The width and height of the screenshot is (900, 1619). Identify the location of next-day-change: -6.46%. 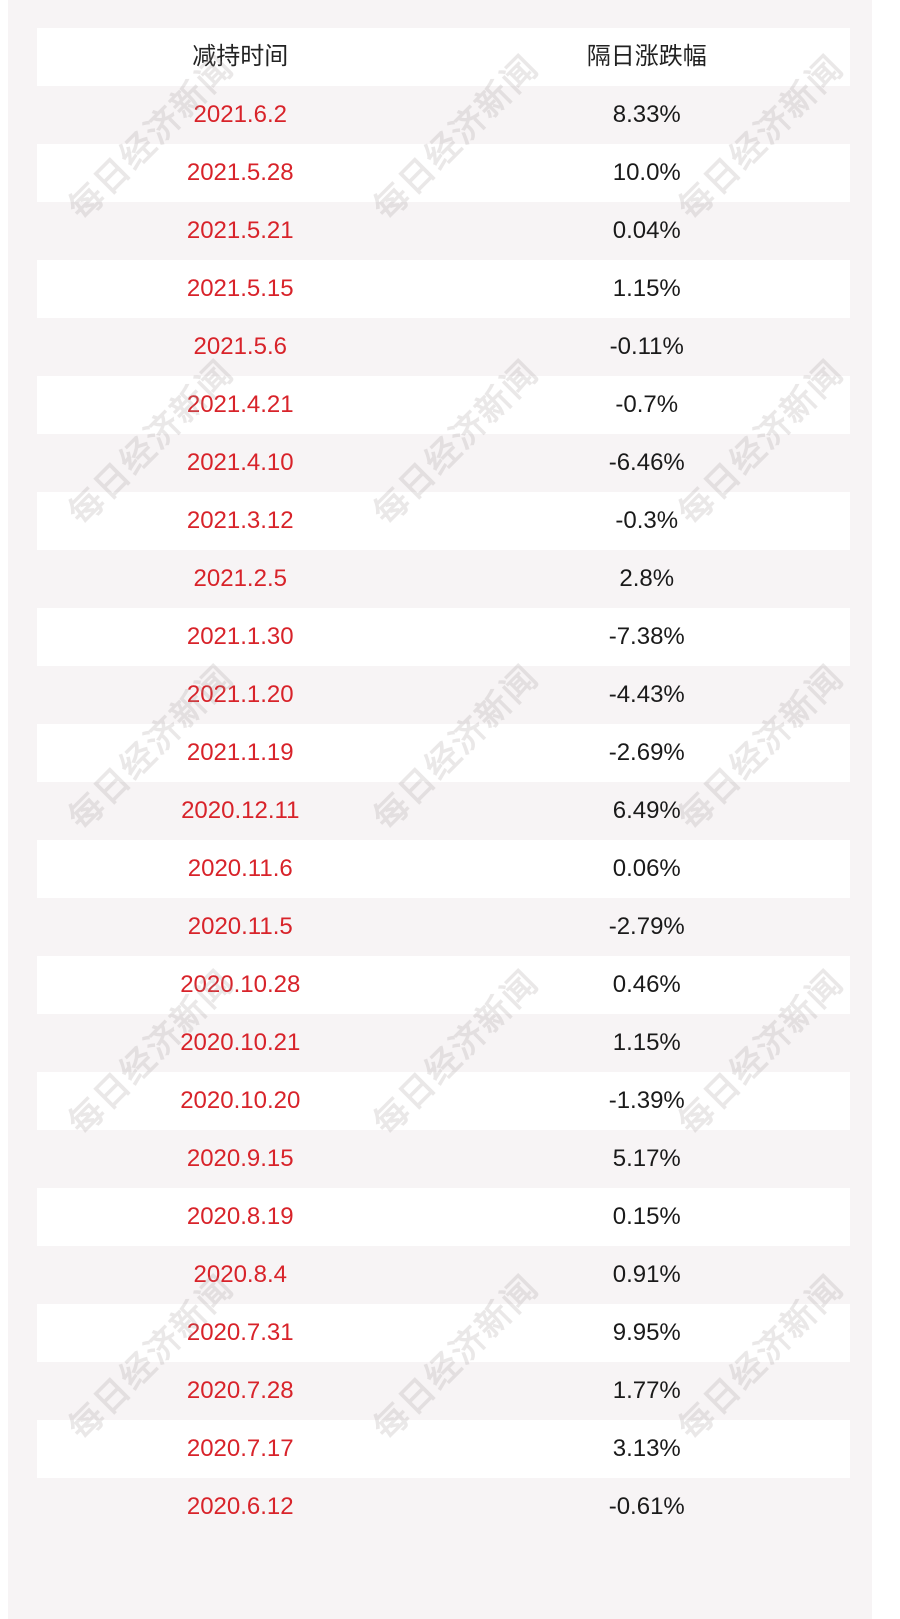
(646, 462).